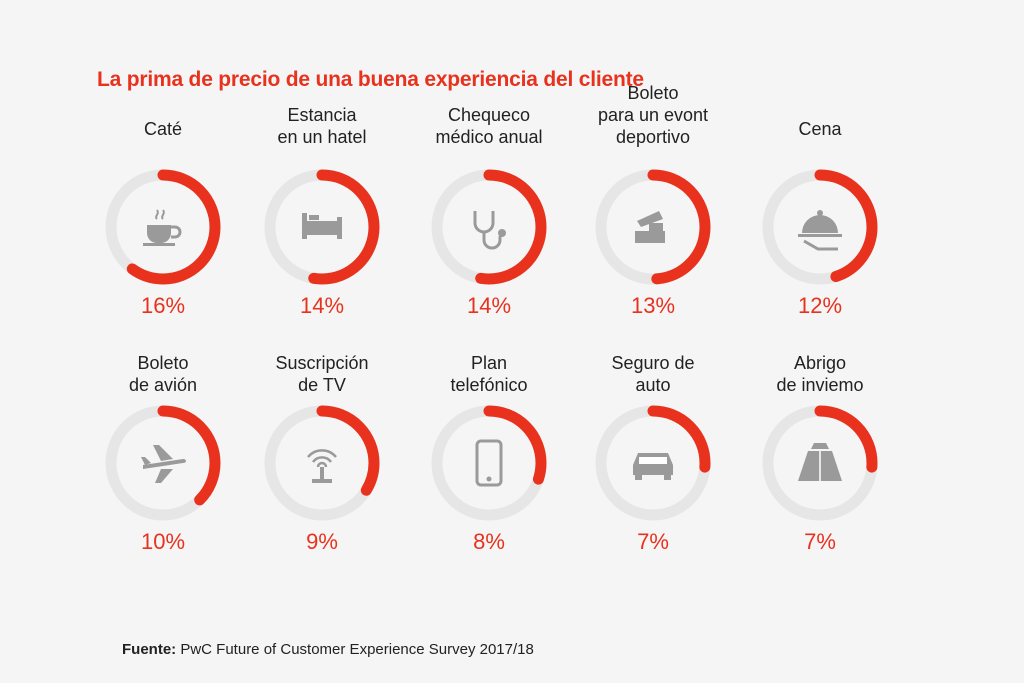 This screenshot has height=683, width=1024. I want to click on car-icon, so click(653, 466).